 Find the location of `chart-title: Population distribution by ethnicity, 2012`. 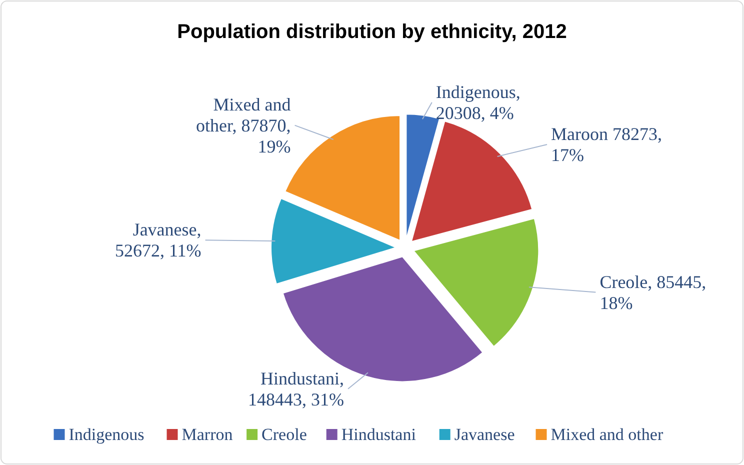

chart-title: Population distribution by ethnicity, 2012 is located at coordinates (372, 32).